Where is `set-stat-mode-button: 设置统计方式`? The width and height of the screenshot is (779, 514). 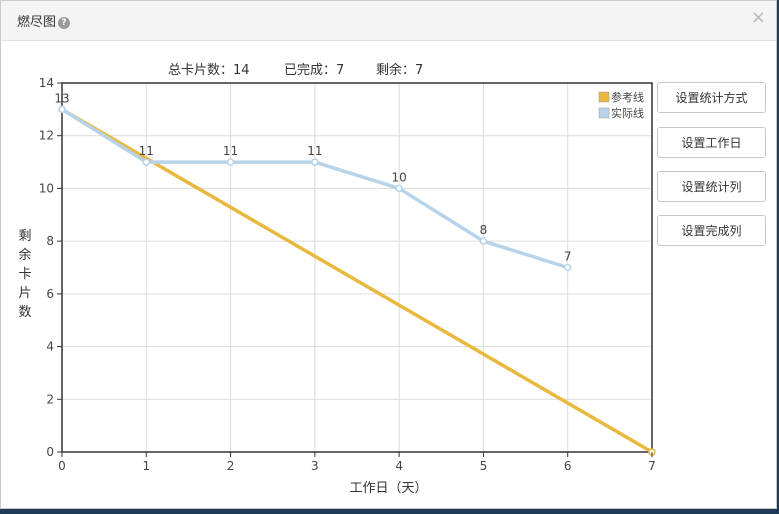 set-stat-mode-button: 设置统计方式 is located at coordinates (711, 97).